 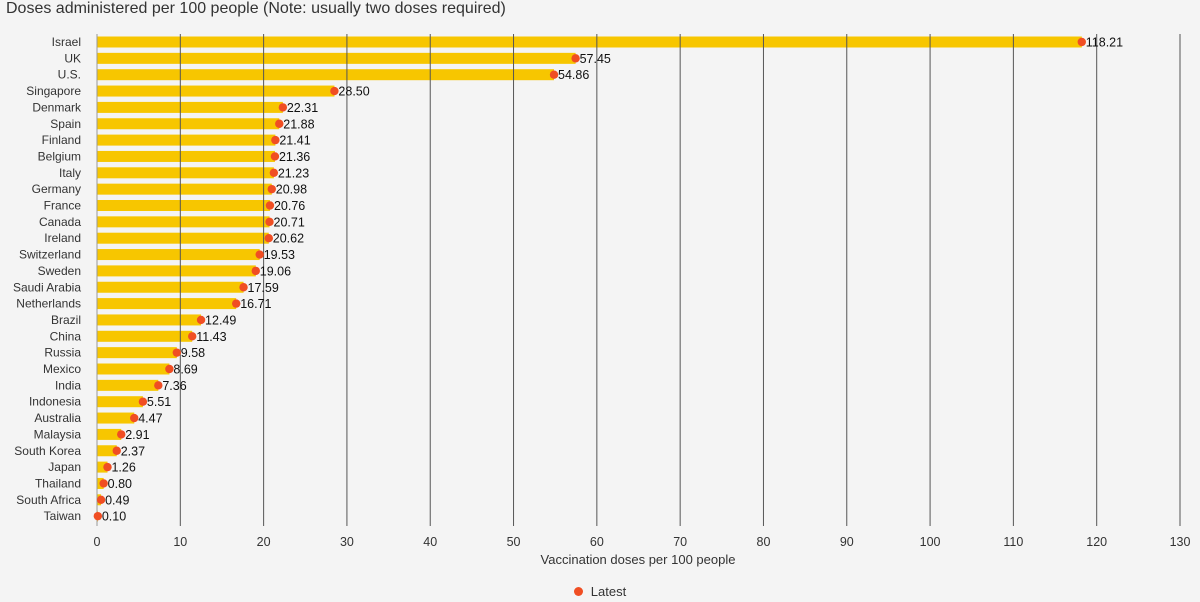 I want to click on value-label: 0.80, so click(x=120, y=484).